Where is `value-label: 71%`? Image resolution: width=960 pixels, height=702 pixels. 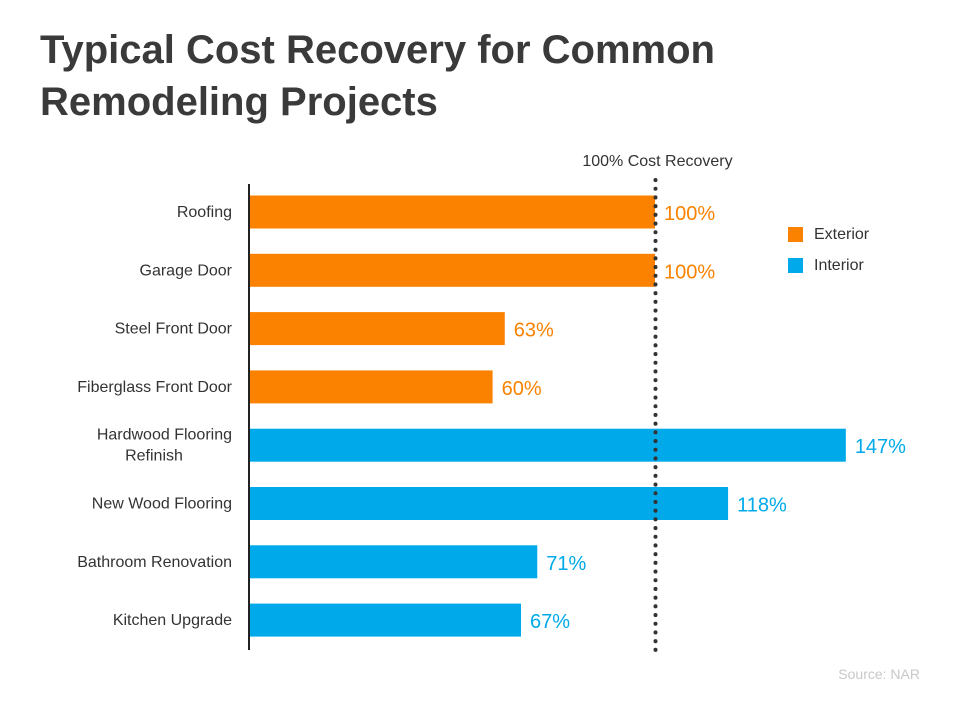
value-label: 71% is located at coordinates (566, 564).